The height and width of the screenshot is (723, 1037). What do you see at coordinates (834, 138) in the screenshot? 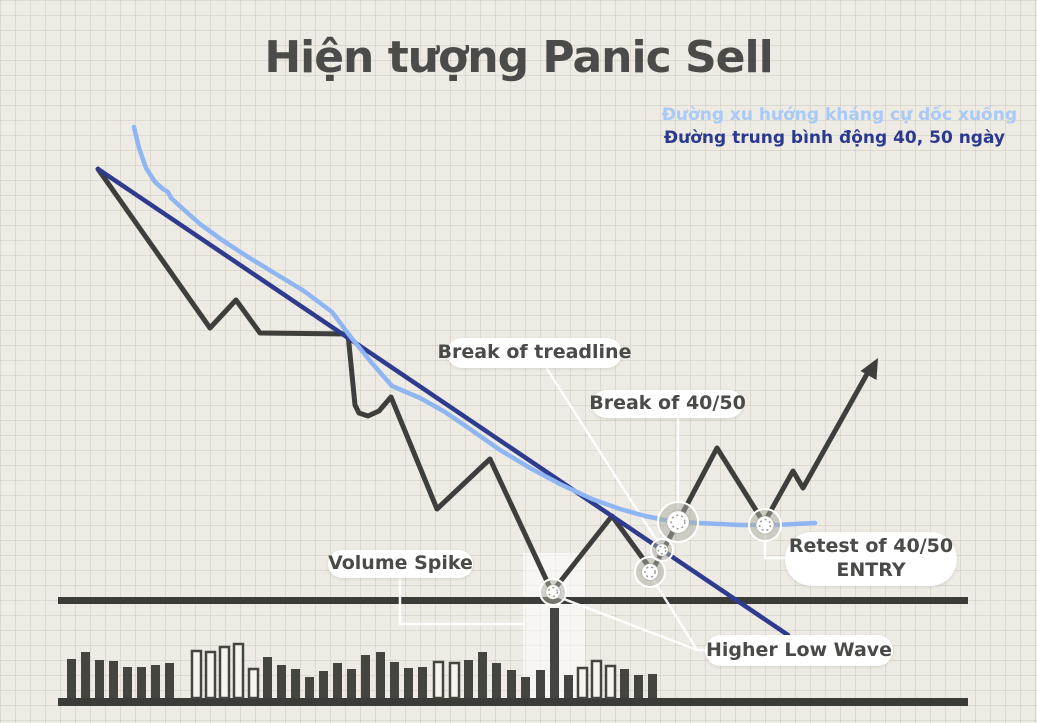
I see `legend-moving-average-40-50: Đường trung bình động 40, 50 ngày` at bounding box center [834, 138].